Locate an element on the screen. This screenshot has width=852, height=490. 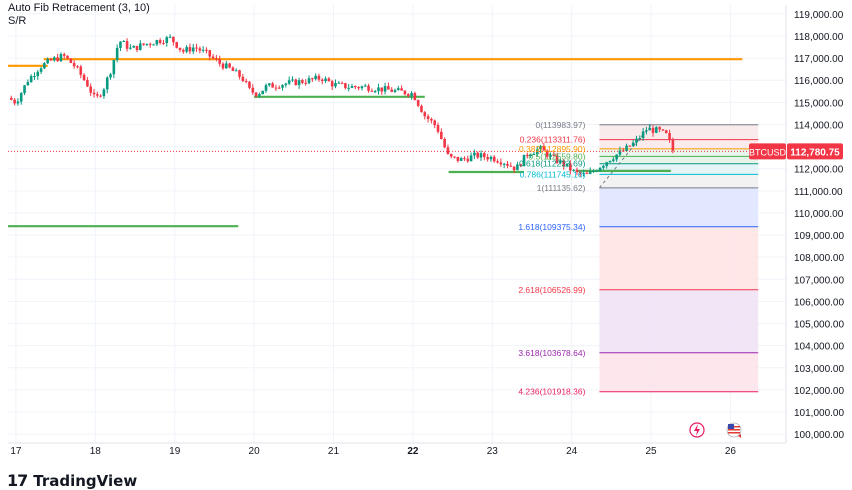
y-tick-label: 107,000.00 is located at coordinates (819, 280).